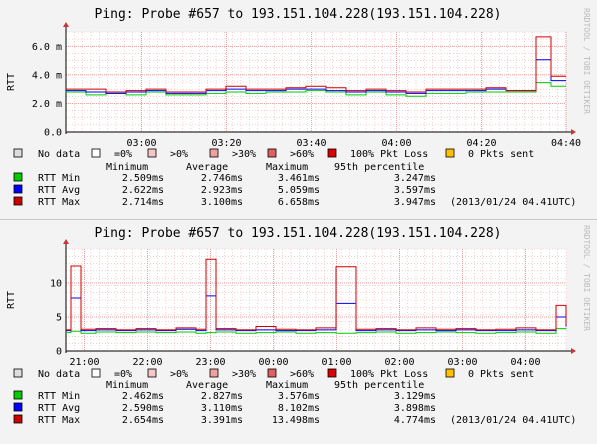 This screenshot has height=444, width=597. I want to click on y-tick-label: 0, so click(59, 352).